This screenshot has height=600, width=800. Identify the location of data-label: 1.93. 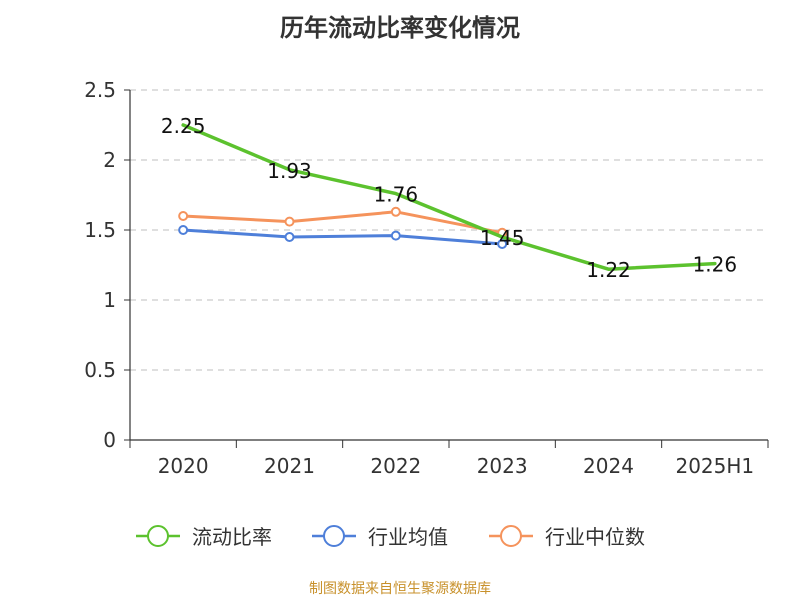
(289, 171).